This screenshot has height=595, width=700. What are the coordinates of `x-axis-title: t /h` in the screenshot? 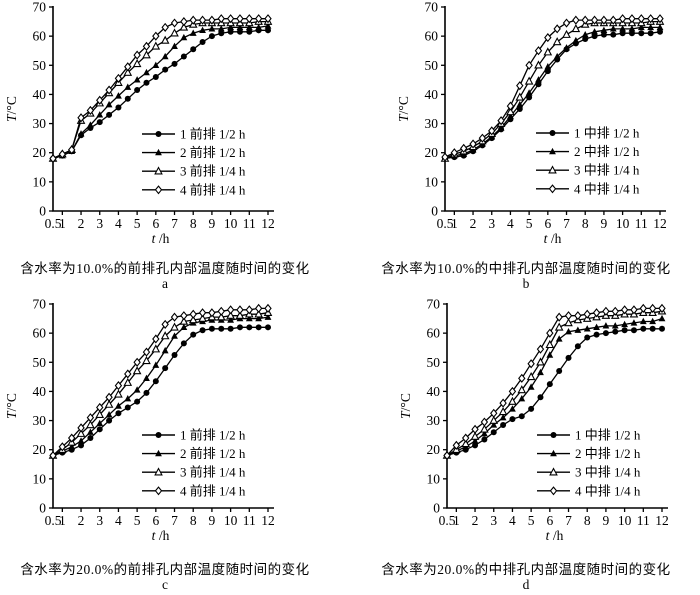 It's located at (553, 238).